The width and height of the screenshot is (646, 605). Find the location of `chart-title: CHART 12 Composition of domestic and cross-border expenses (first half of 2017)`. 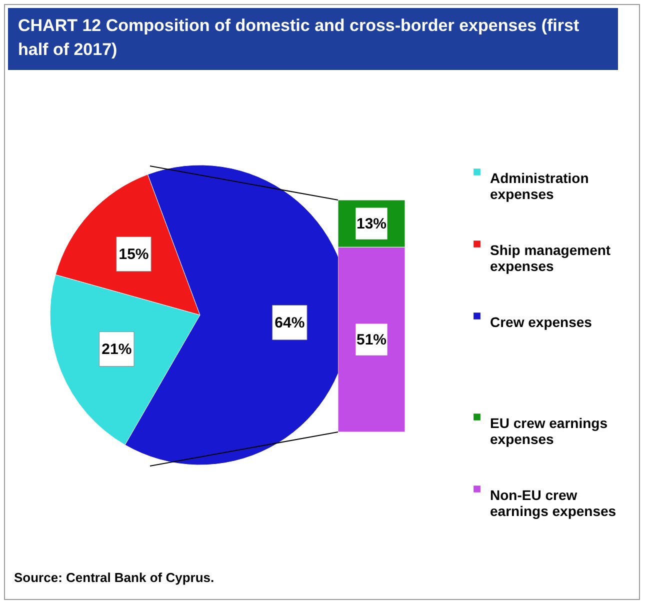

chart-title: CHART 12 Composition of domestic and cross-border expenses (first half of 2017) is located at coordinates (313, 39).